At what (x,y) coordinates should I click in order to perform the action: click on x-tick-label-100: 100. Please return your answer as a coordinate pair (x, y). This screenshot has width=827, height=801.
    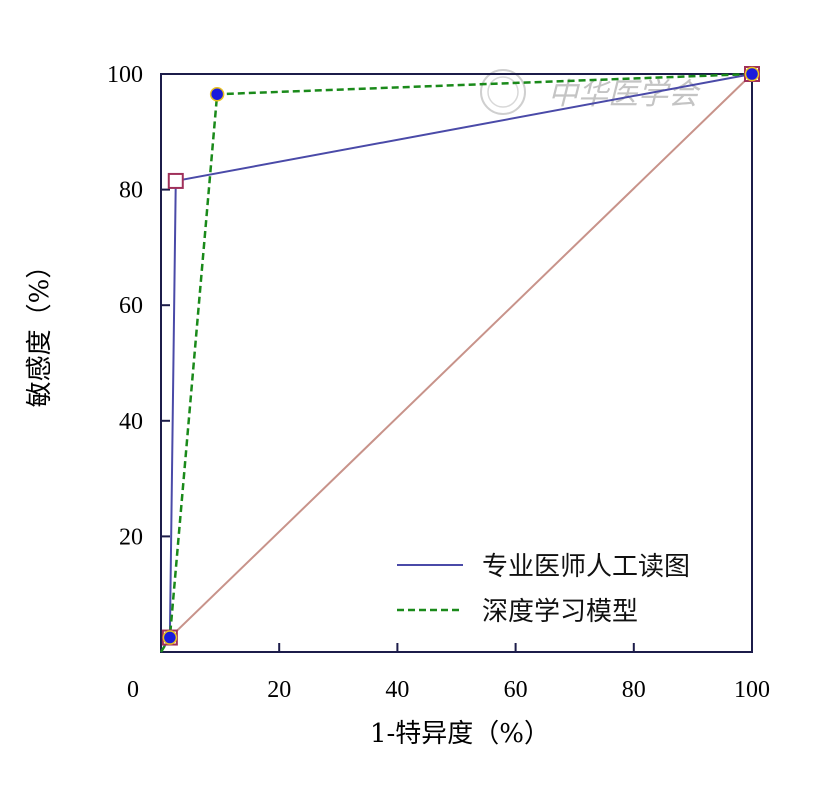
    Looking at the image, I should click on (752, 690).